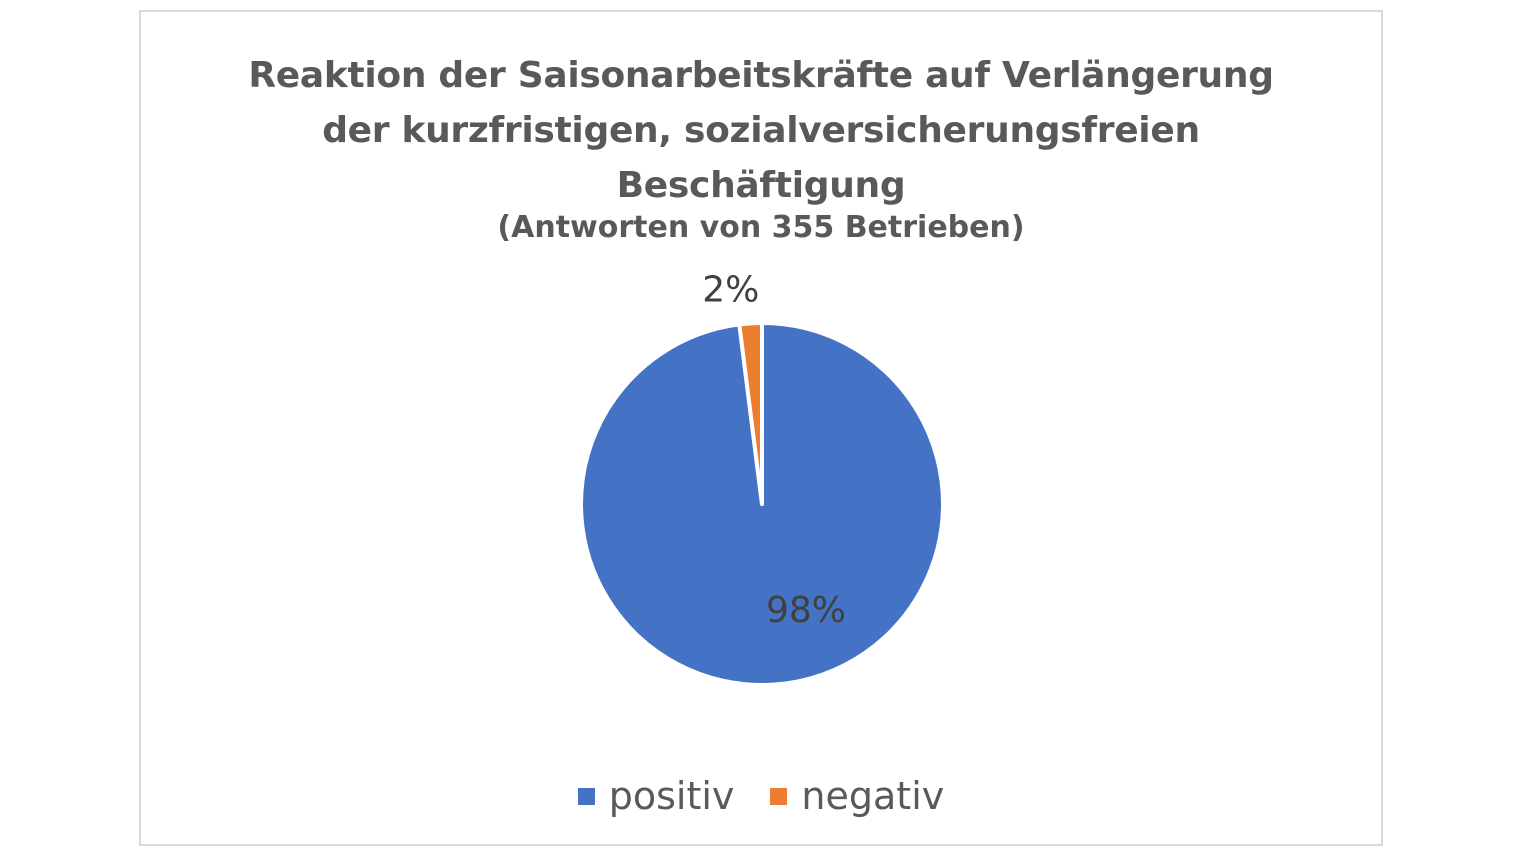  What do you see at coordinates (761, 185) in the screenshot?
I see `chart-title-line-3: Beschäftigung` at bounding box center [761, 185].